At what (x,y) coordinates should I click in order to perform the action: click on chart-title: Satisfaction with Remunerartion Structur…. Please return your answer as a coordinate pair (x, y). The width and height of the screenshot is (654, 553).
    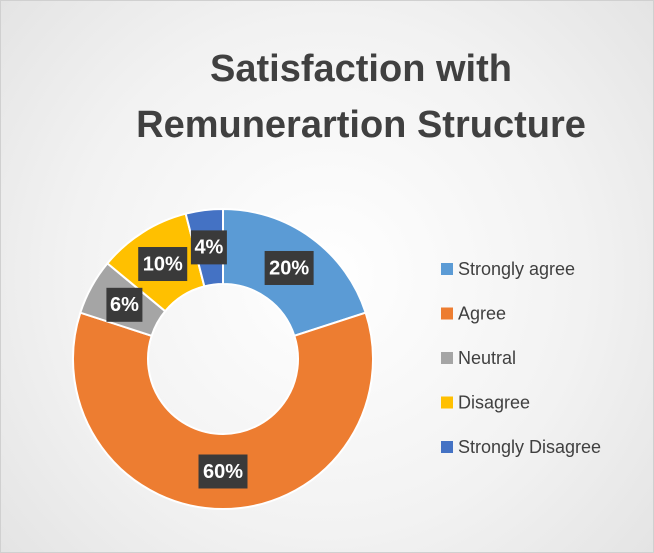
    Looking at the image, I should click on (361, 97).